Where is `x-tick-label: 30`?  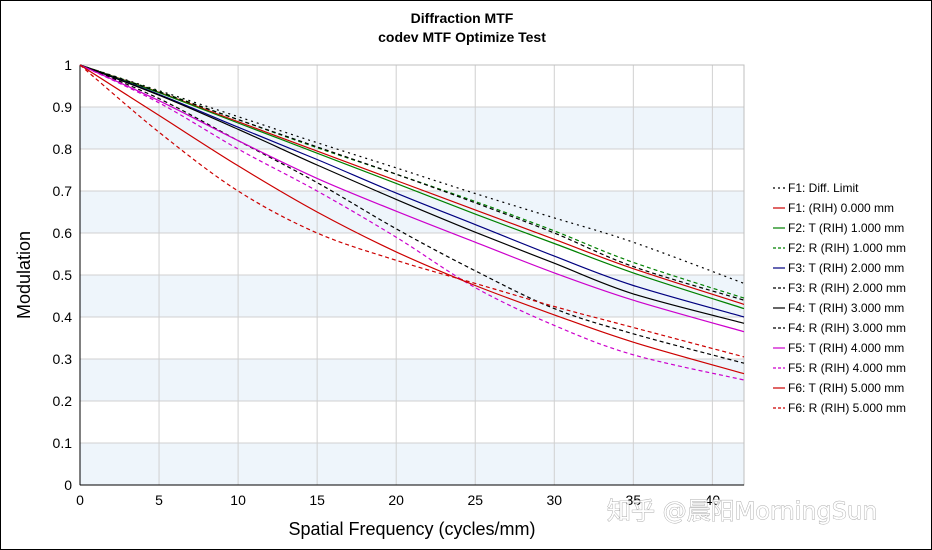 x-tick-label: 30 is located at coordinates (554, 500).